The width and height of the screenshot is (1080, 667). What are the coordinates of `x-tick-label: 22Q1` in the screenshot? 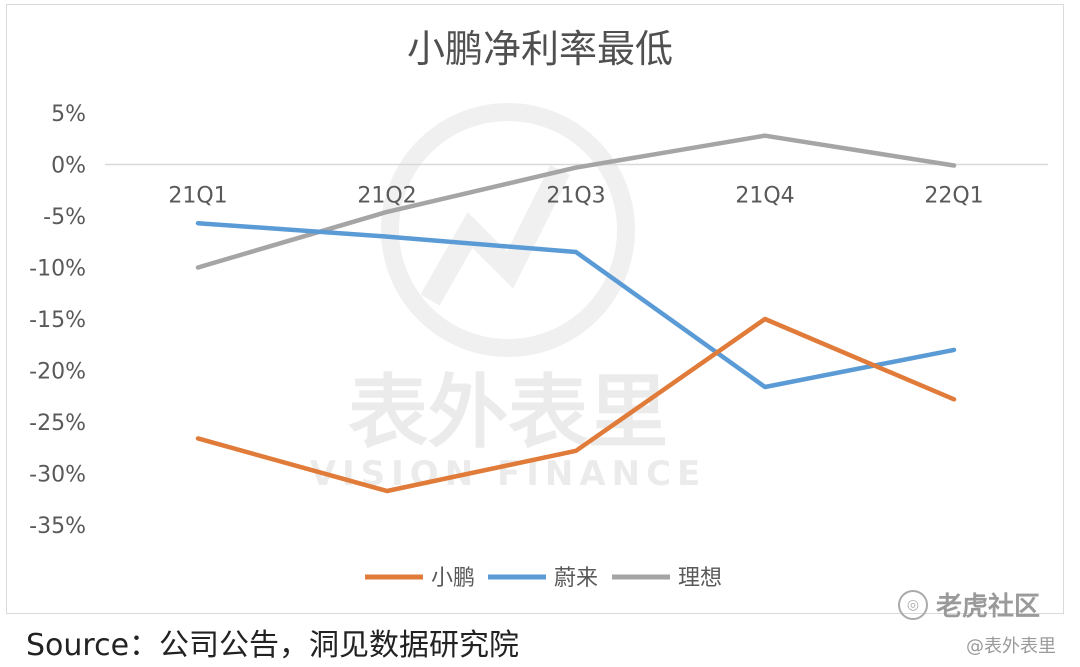 It's located at (953, 196).